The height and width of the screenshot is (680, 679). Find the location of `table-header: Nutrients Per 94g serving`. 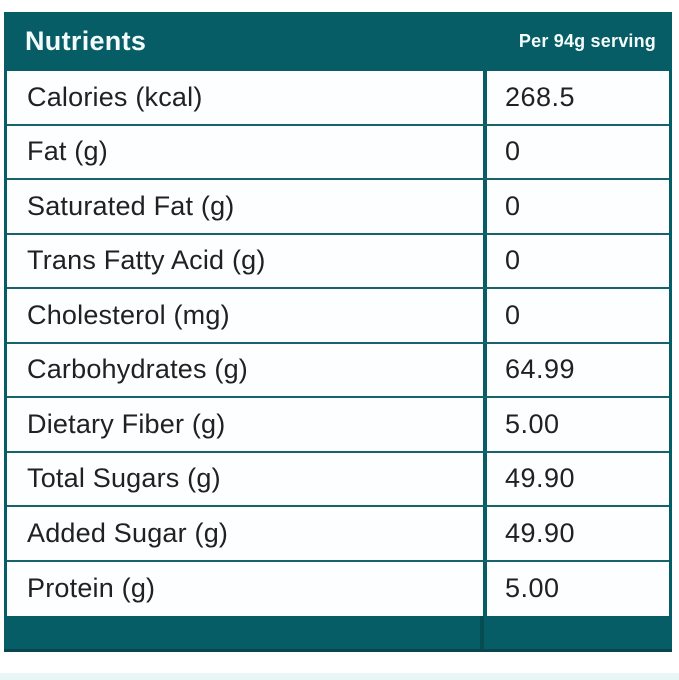

table-header: Nutrients Per 94g serving is located at coordinates (338, 41).